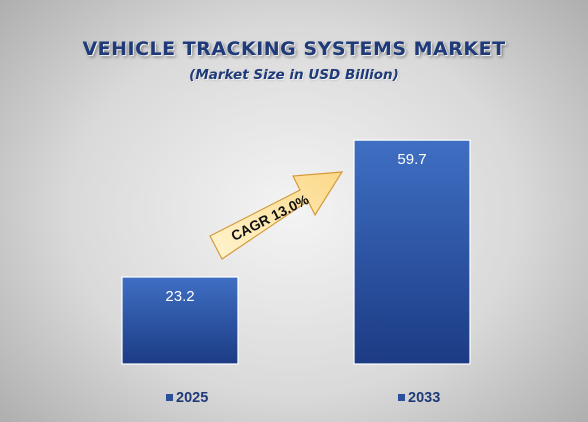 This screenshot has height=422, width=588. I want to click on legend: 2025 2033, so click(303, 398).